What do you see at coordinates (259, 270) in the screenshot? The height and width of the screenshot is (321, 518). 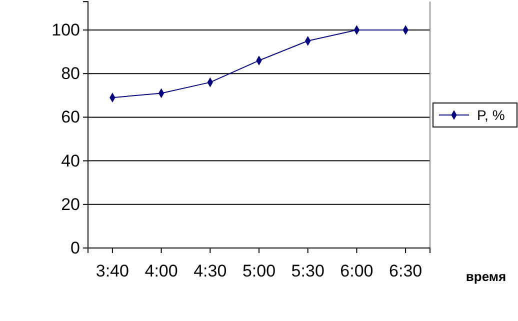 I see `x-tick-label: 5:00` at bounding box center [259, 270].